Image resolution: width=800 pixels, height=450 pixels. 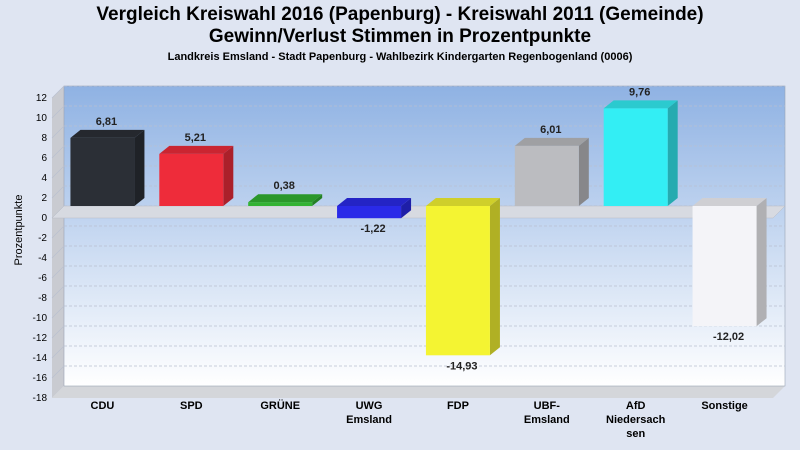 I want to click on x-tick-label: Sonstige, so click(x=724, y=406).